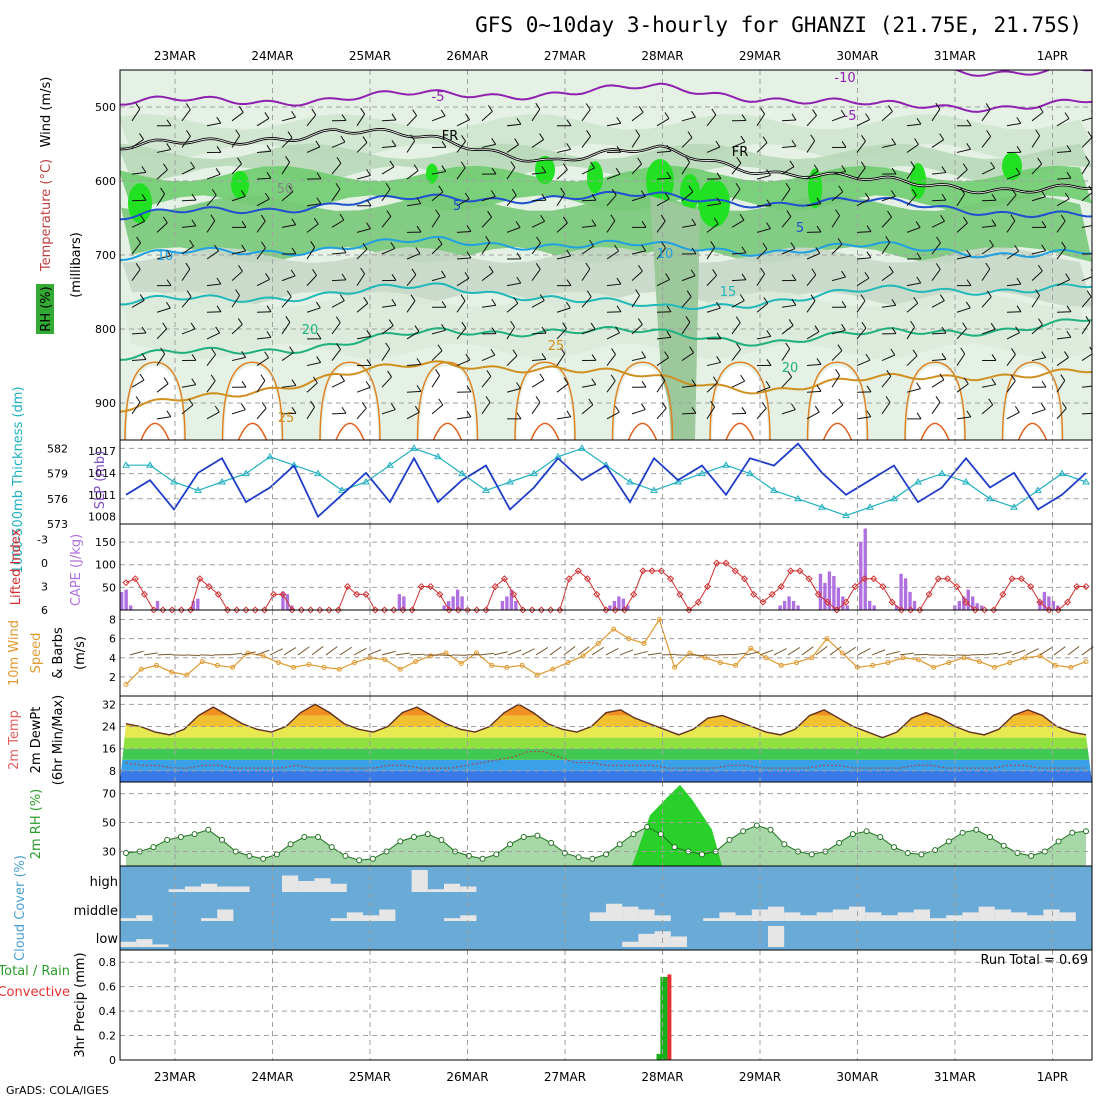 Image resolution: width=1100 pixels, height=1100 pixels. Describe the element at coordinates (112, 620) in the screenshot. I see `wind-tick: 8` at that location.